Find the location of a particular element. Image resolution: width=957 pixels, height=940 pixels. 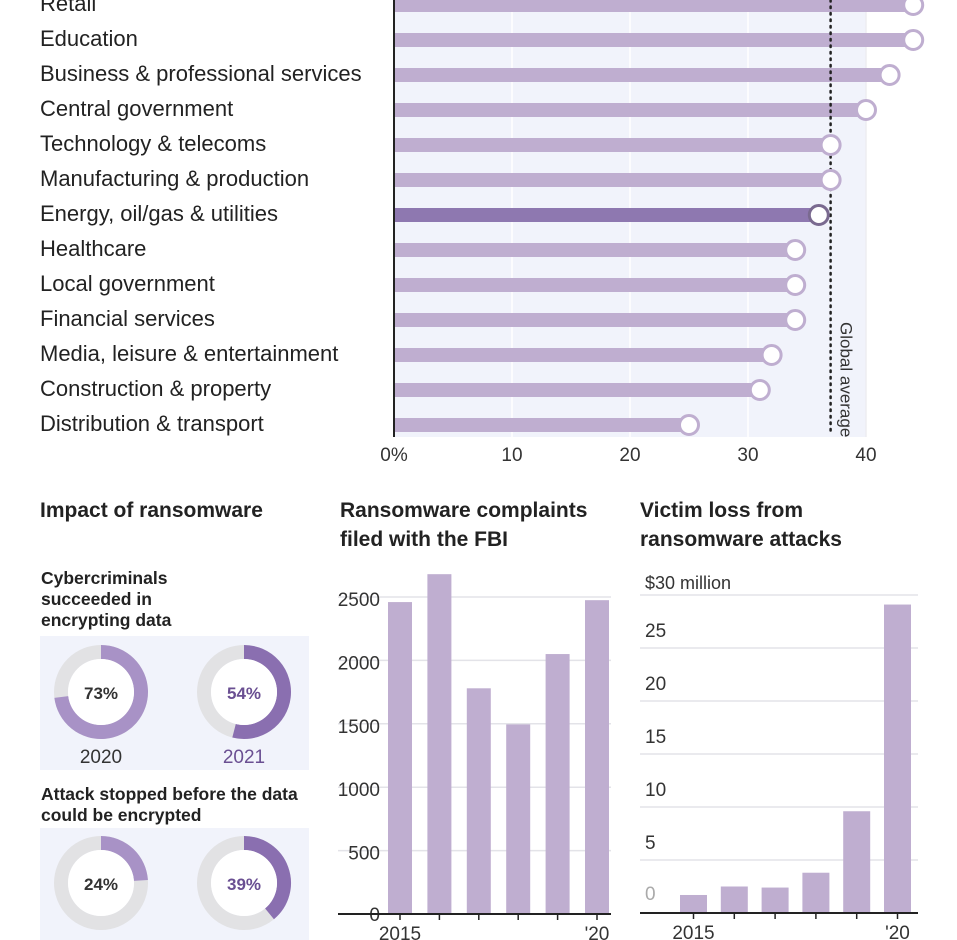

y-tick-label: 10 is located at coordinates (655, 790).